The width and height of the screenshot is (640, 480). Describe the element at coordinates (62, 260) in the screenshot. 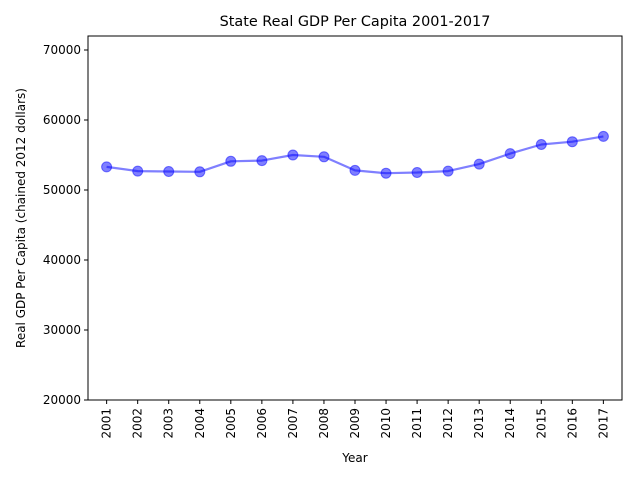

I see `y-tick-label: 40000` at that location.